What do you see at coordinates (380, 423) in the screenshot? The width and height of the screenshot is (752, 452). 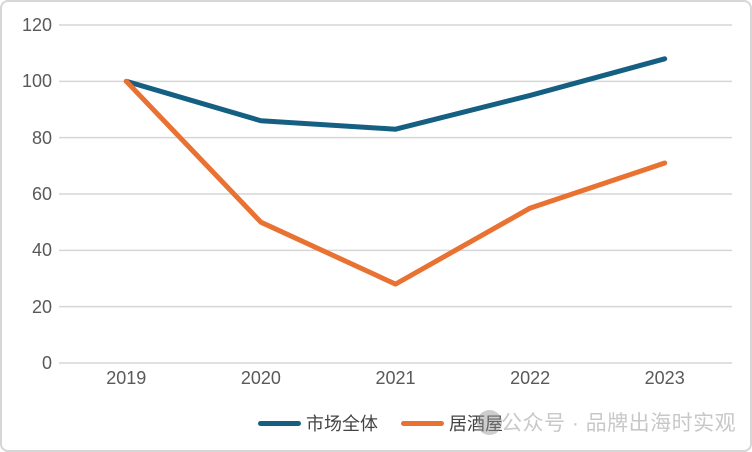 I see `chart-legend: 市场全体 居酒屋` at bounding box center [380, 423].